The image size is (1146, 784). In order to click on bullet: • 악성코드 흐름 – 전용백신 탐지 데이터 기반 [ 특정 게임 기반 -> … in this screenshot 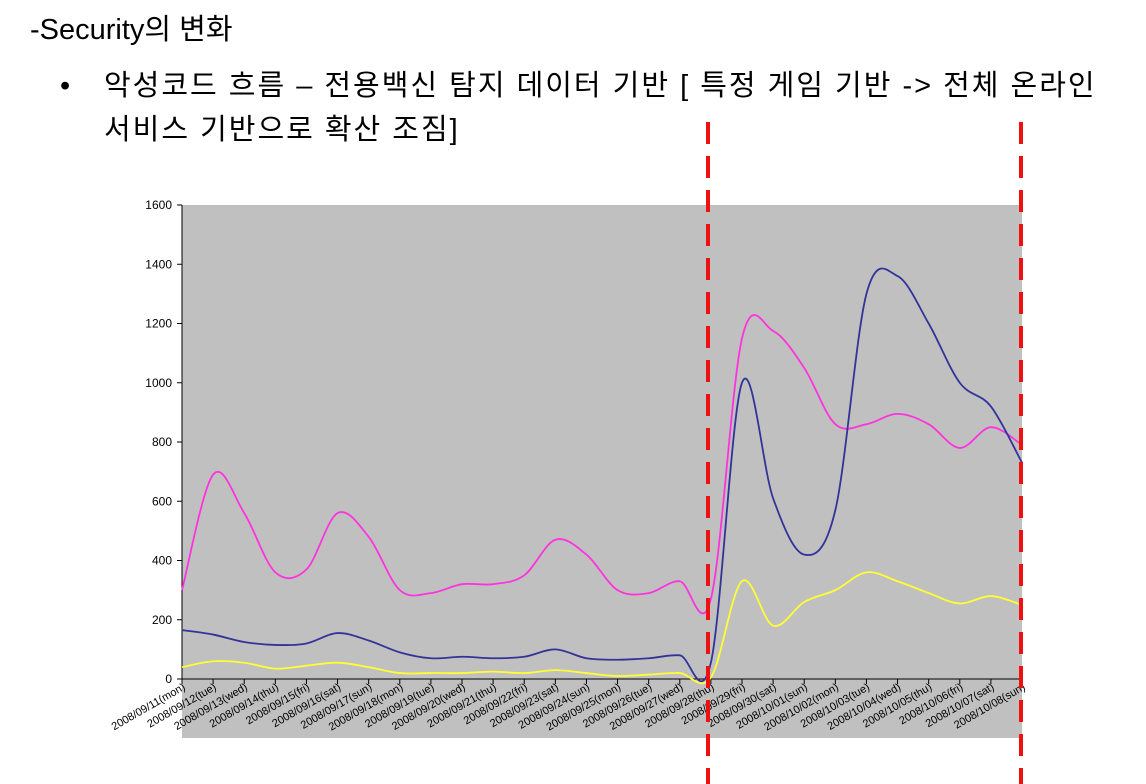, I will do `click(590, 108)`.